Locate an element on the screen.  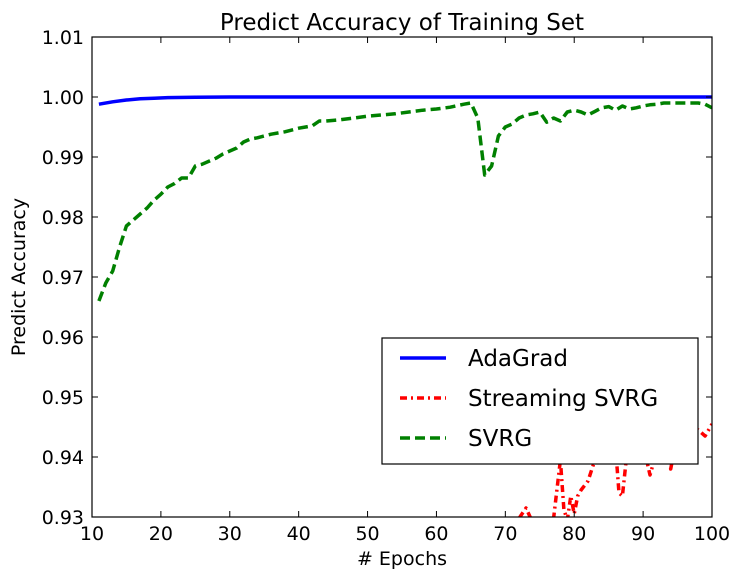
y-tick-label: 0.99 is located at coordinates (63, 158).